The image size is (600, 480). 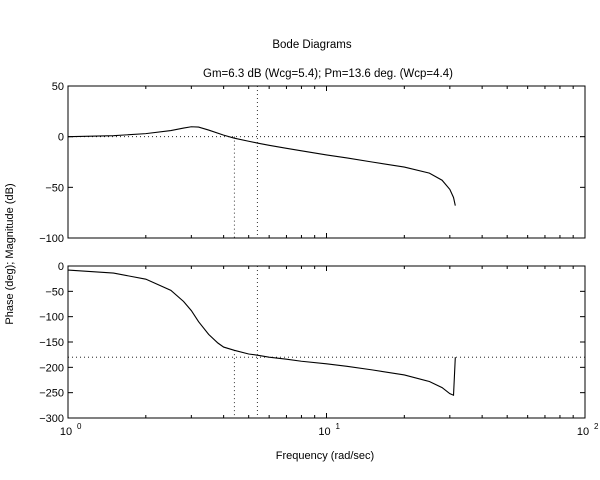 I want to click on chart-title: Bode Diagrams, so click(x=312, y=45).